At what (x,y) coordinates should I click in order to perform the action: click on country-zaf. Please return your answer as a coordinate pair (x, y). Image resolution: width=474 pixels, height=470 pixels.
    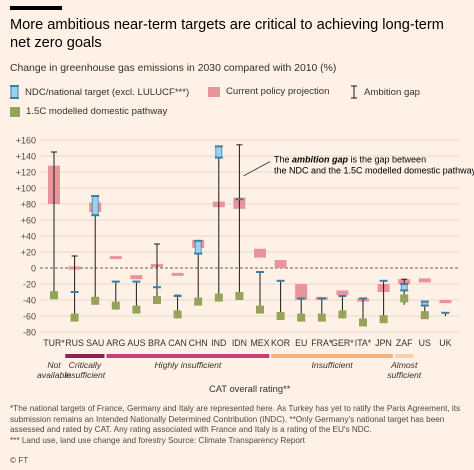
    Looking at the image, I should click on (404, 291).